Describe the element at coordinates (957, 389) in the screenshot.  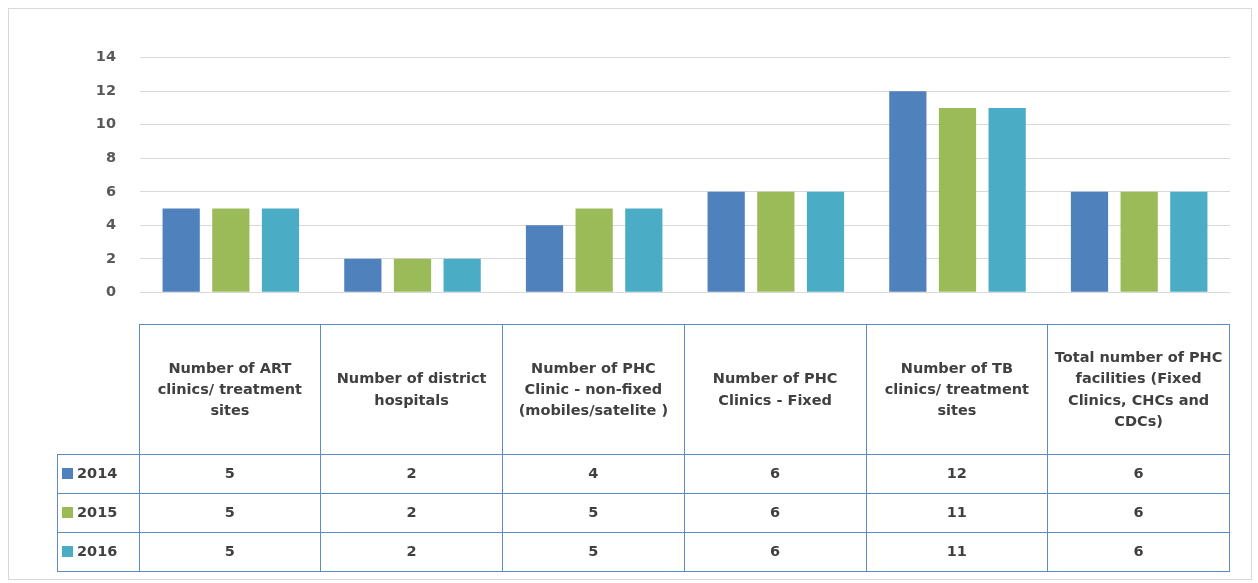
I see `x-tick-label: Number of TB clinics/ treatment sites` at that location.